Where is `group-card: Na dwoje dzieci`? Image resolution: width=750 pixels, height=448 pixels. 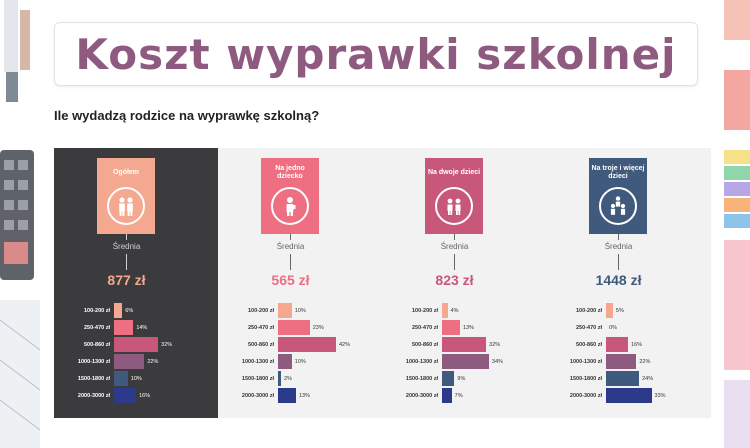 group-card: Na dwoje dzieci is located at coordinates (454, 196).